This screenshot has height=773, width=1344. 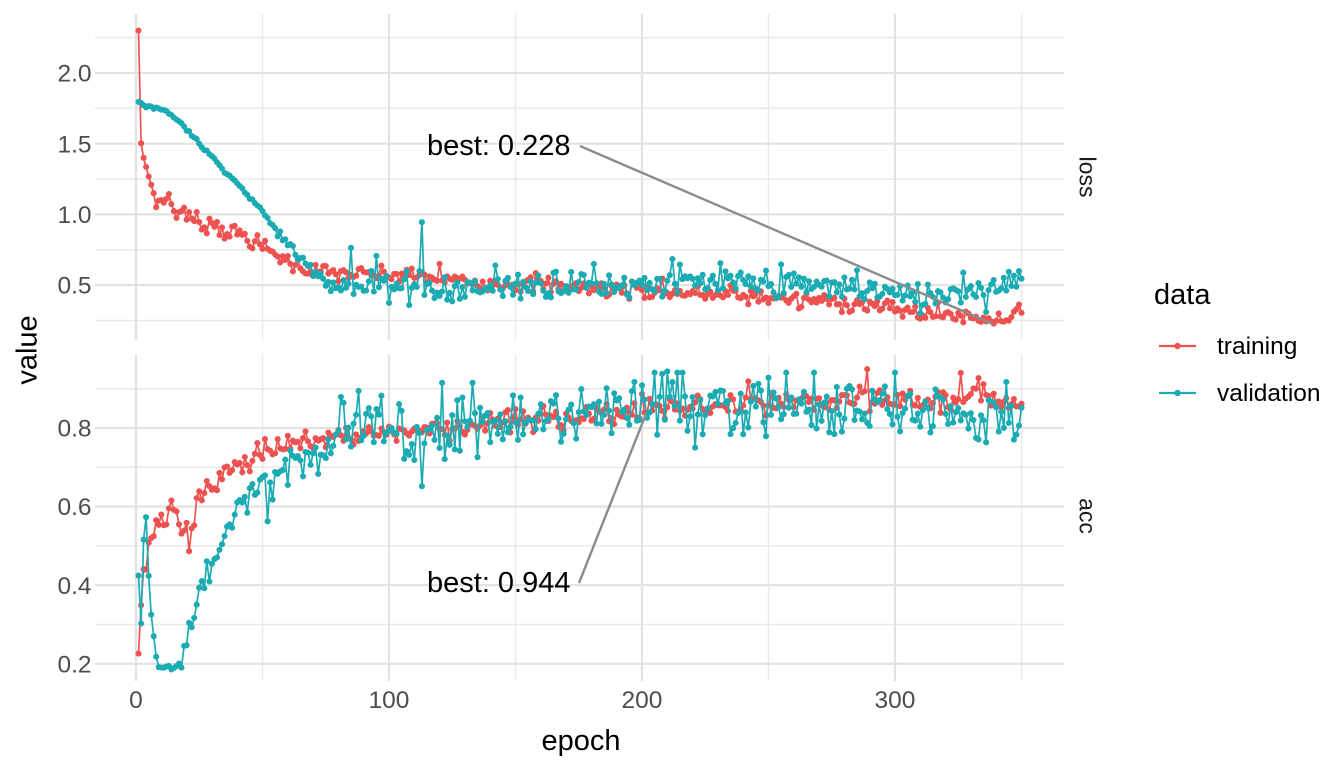 What do you see at coordinates (1182, 295) in the screenshot?
I see `svg-text: data` at bounding box center [1182, 295].